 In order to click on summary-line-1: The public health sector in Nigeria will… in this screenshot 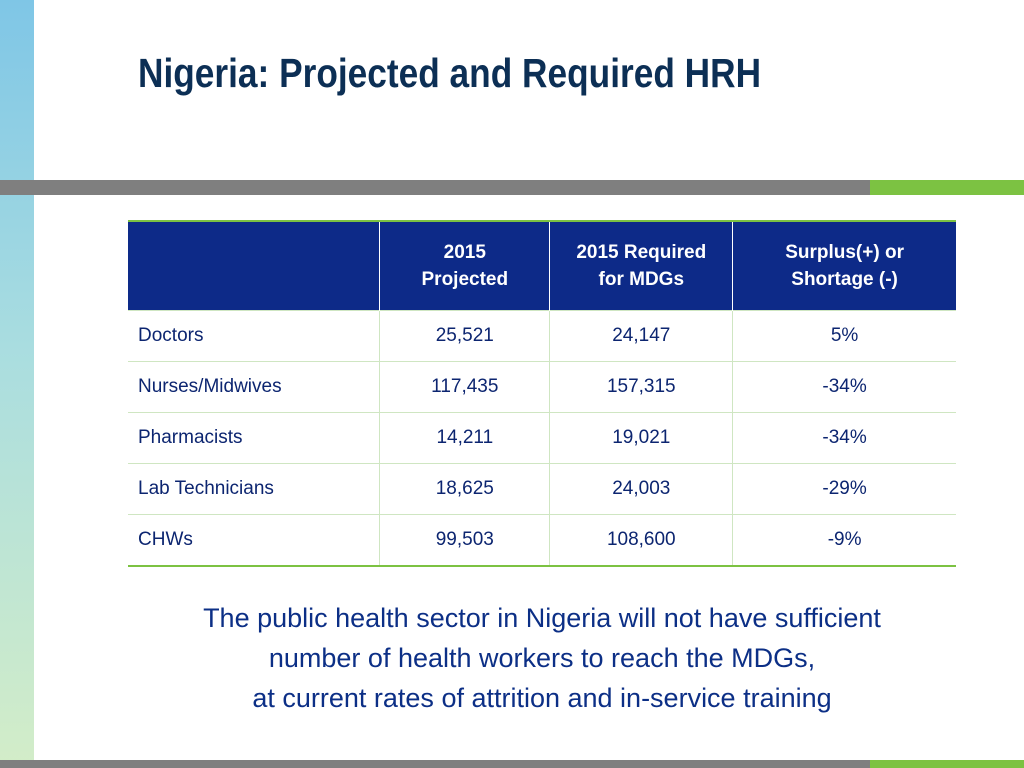, I will do `click(542, 618)`.